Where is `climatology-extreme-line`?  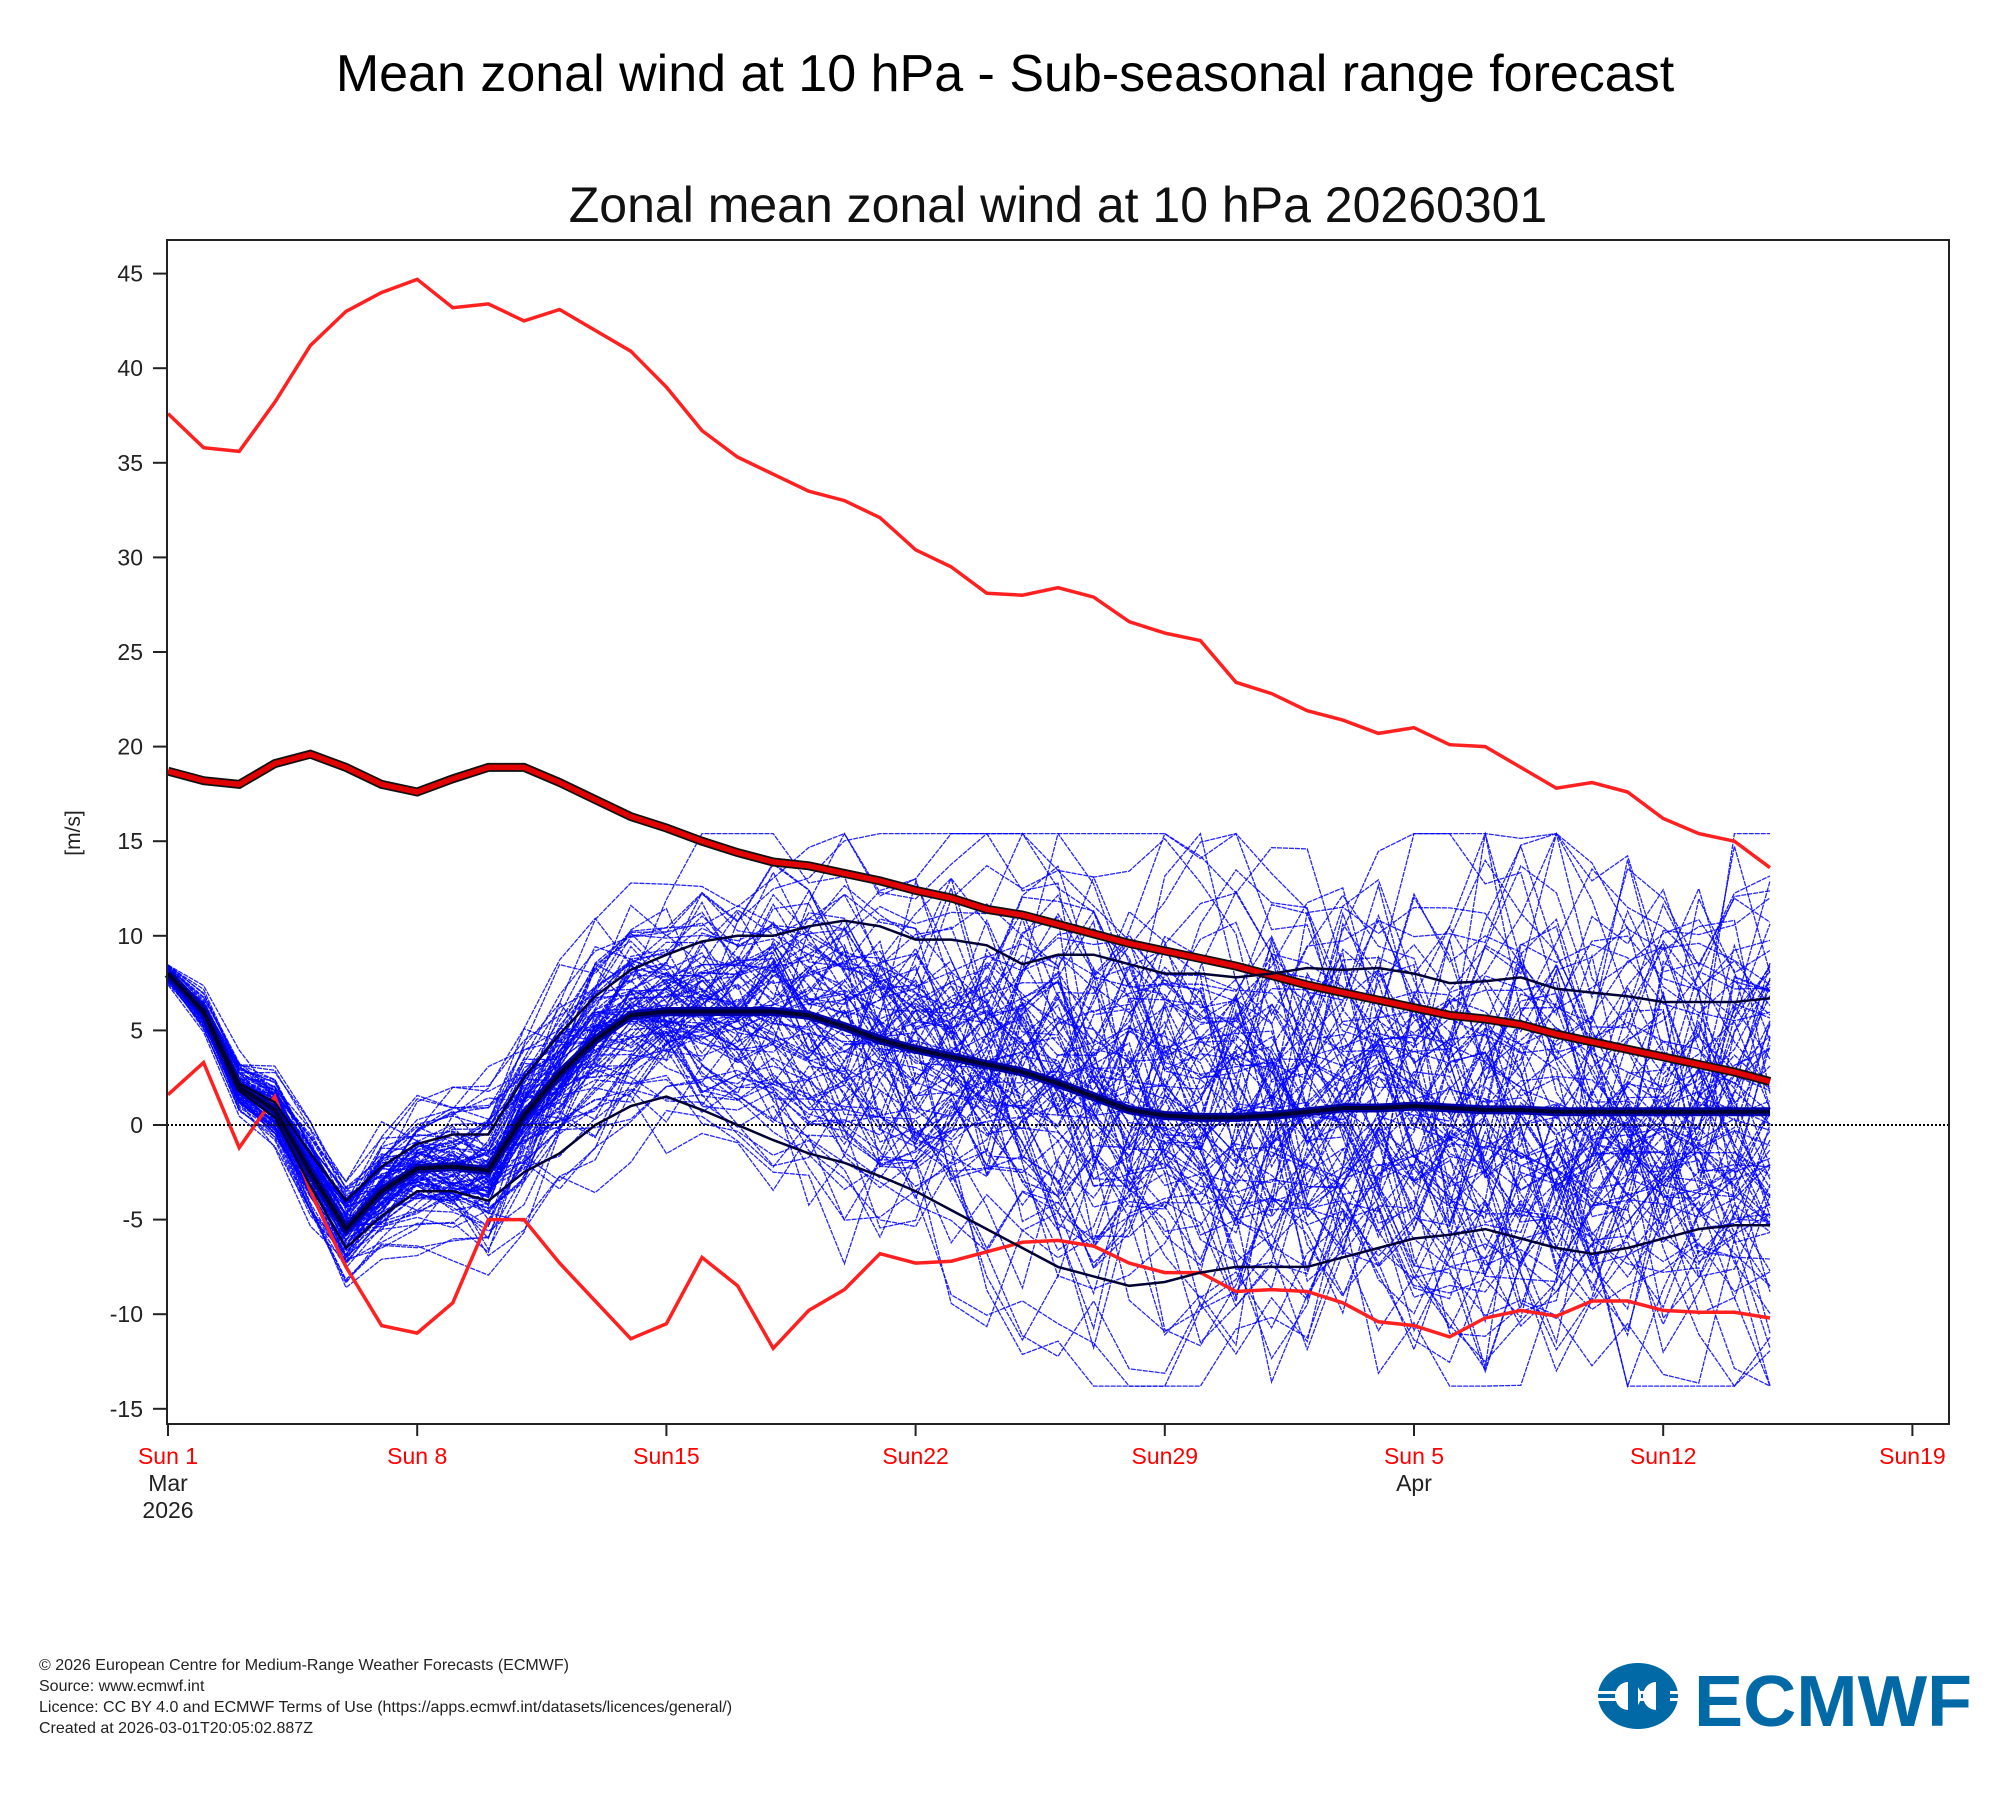 climatology-extreme-line is located at coordinates (968, 1205).